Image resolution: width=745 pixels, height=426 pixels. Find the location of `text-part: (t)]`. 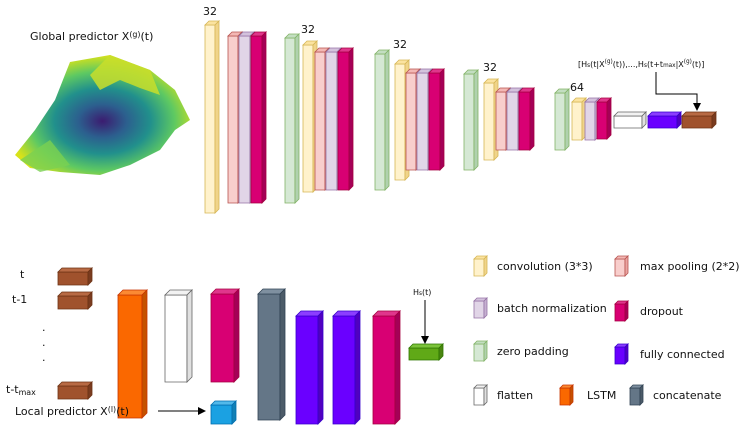

text-part: (t)] is located at coordinates (698, 64).